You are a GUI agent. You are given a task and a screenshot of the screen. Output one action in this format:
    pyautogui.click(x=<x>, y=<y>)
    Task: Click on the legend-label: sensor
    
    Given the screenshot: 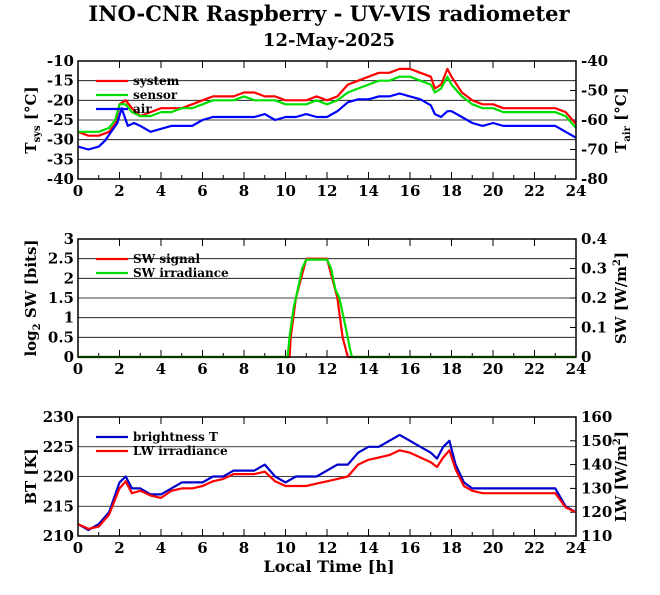 What is the action you would take?
    pyautogui.click(x=155, y=95)
    